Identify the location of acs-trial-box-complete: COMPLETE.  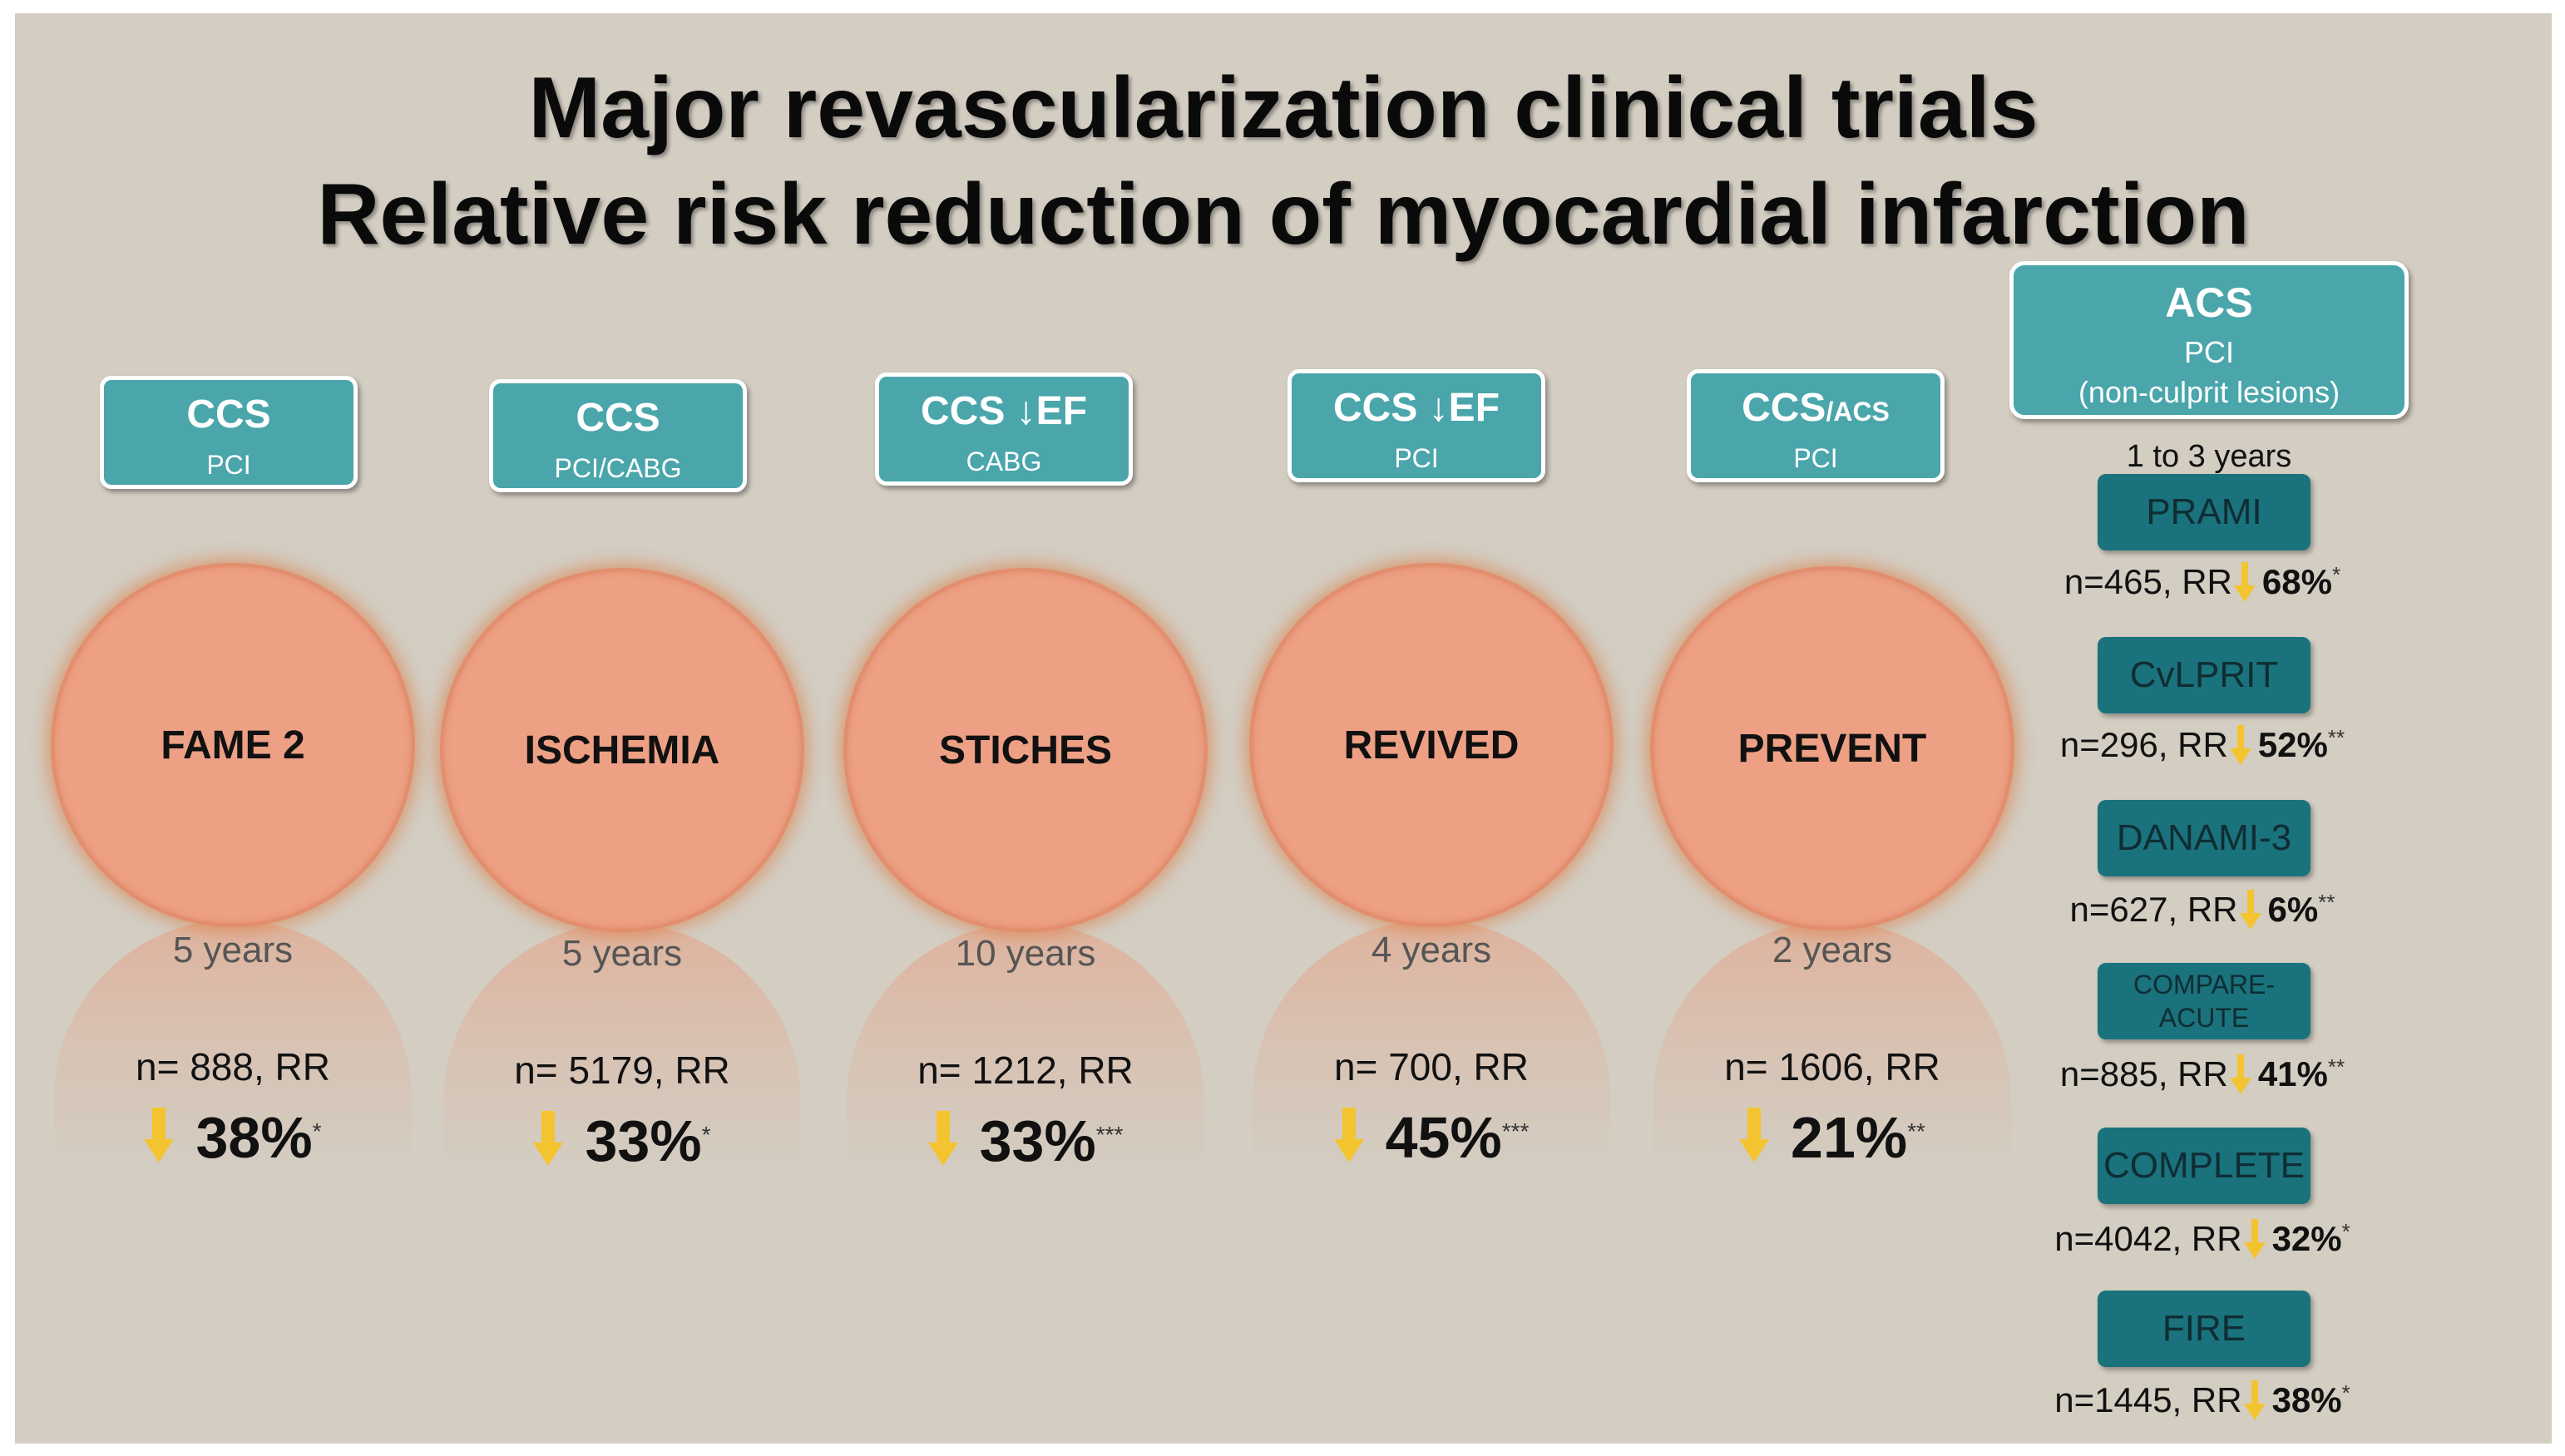
(2204, 1166).